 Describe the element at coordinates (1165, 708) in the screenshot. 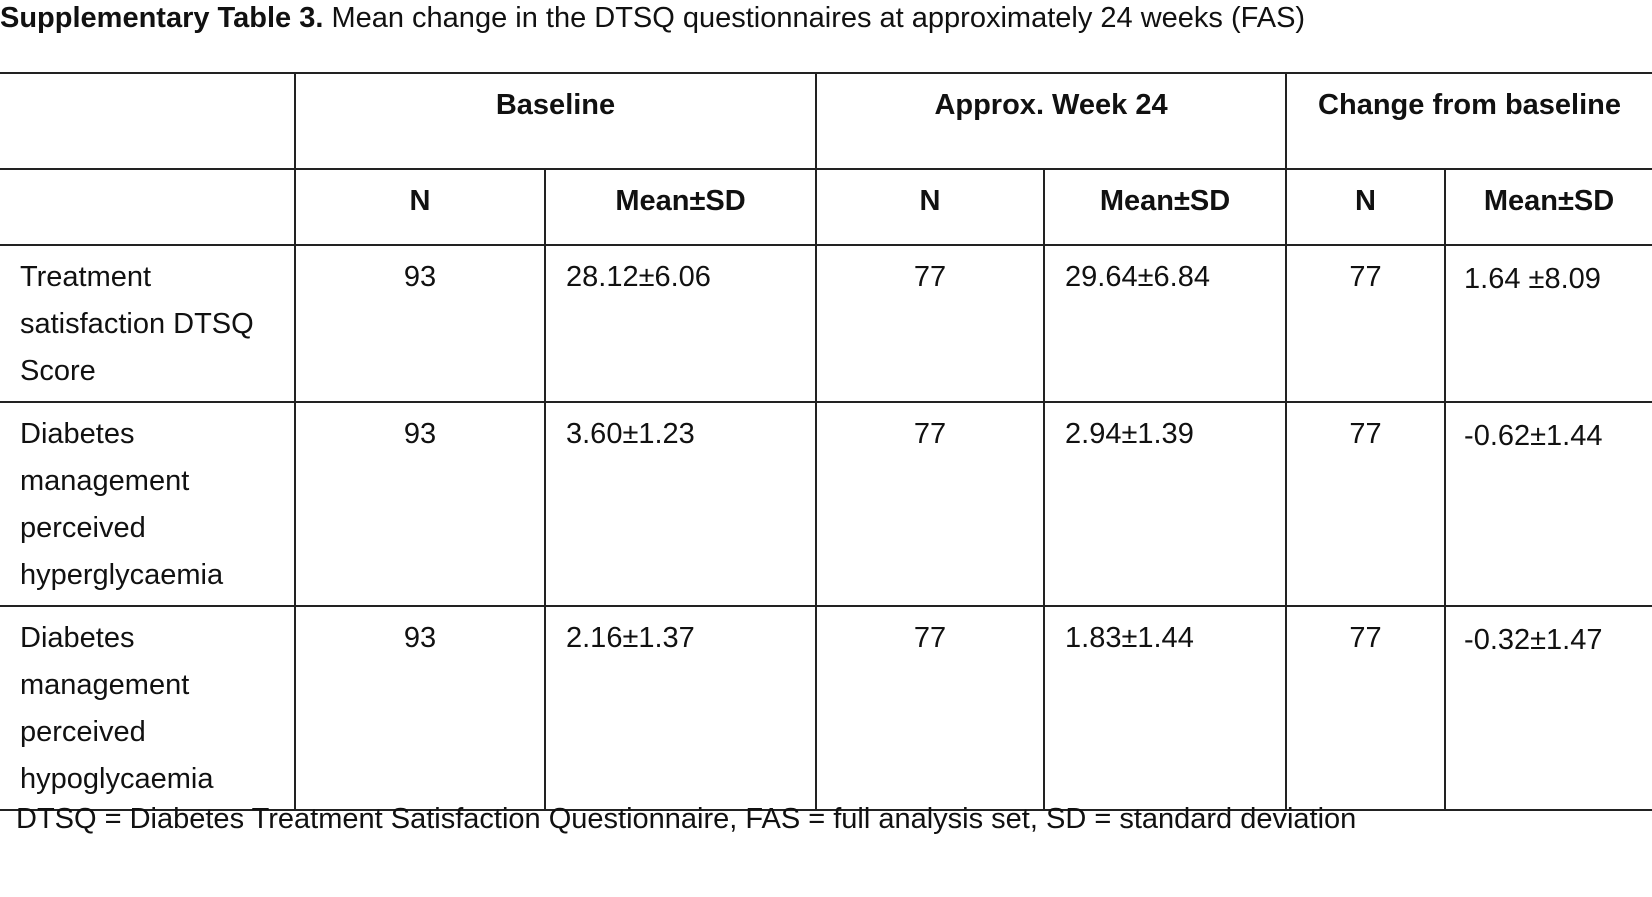

I see `table-cell: 1.83±1.44` at that location.